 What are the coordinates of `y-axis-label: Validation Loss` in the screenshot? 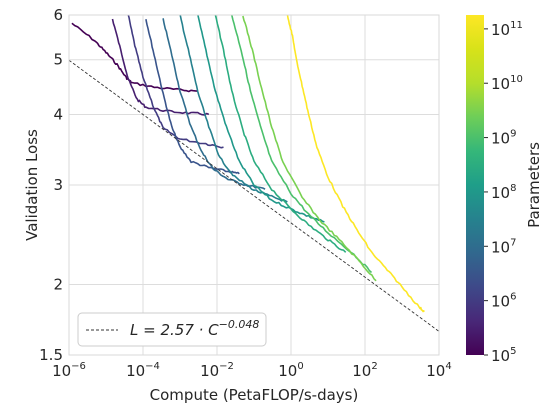 It's located at (32, 185).